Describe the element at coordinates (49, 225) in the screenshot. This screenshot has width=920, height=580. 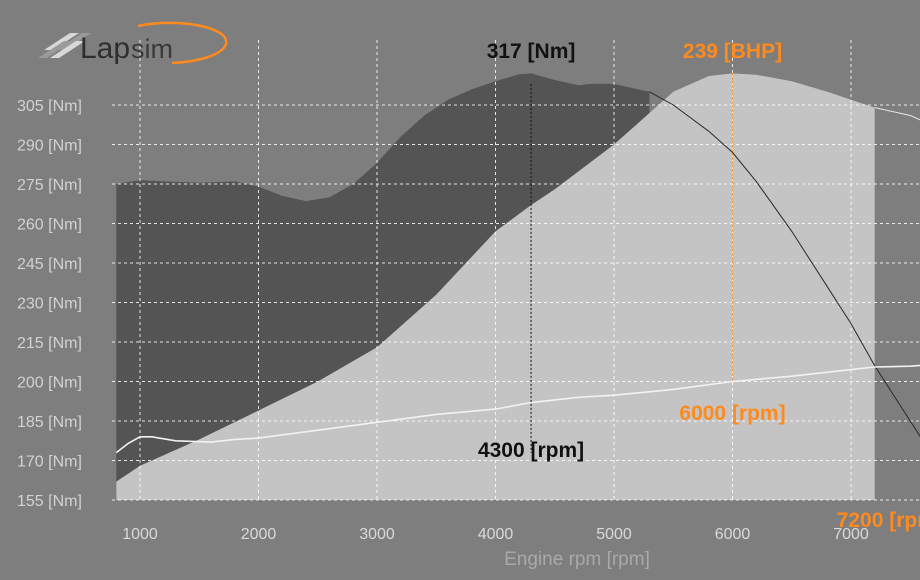
I see `y-tick-label: 260 [Nm]` at that location.